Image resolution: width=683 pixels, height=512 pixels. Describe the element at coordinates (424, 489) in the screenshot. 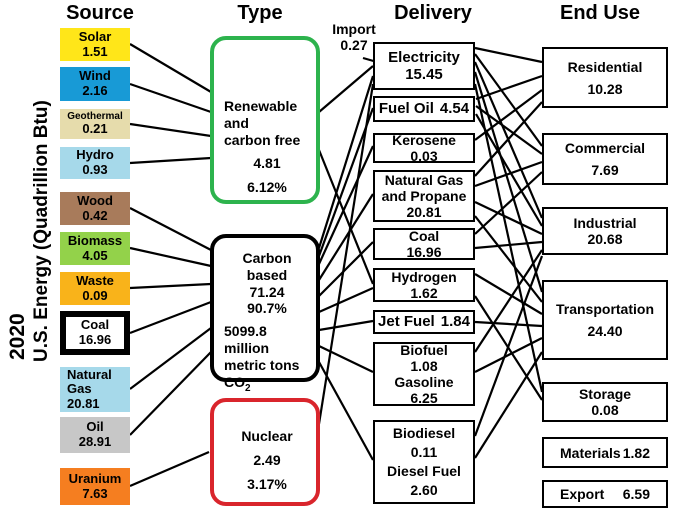

I see `delivery-value: 2.60` at that location.